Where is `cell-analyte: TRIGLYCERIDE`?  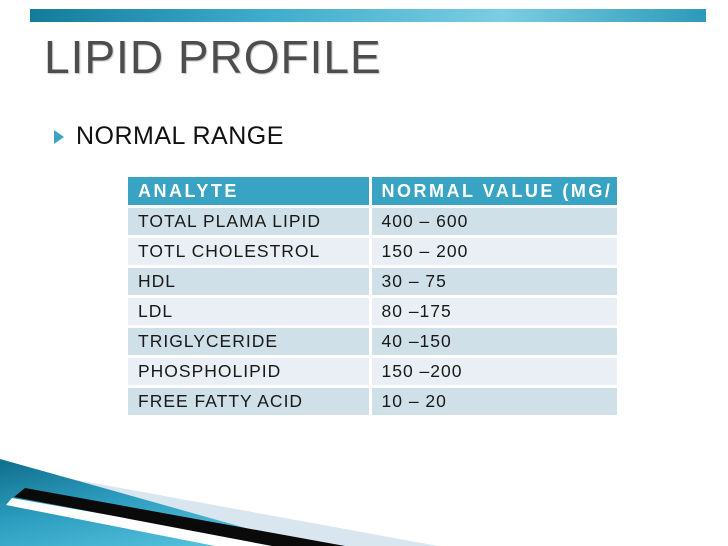 cell-analyte: TRIGLYCERIDE is located at coordinates (250, 342).